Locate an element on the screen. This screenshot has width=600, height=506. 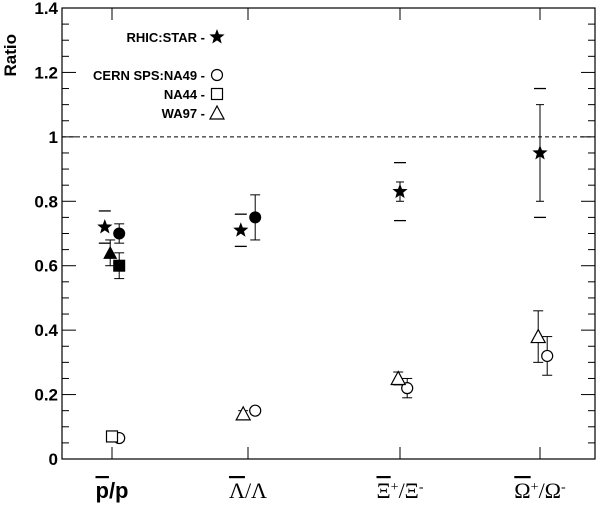
series-wa97-triangle-filled is located at coordinates (110, 253).